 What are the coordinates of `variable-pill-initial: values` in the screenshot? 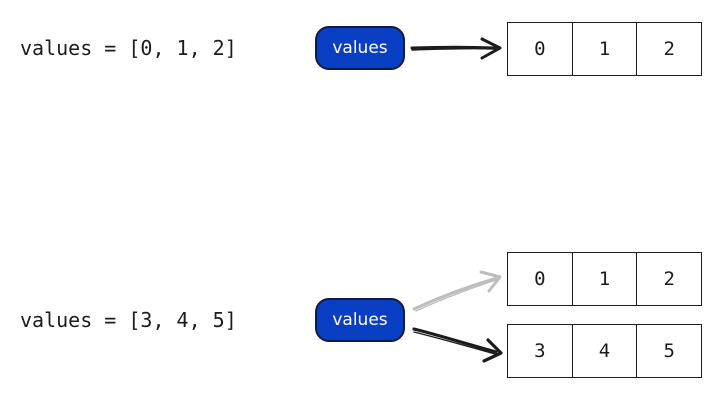 It's located at (360, 48).